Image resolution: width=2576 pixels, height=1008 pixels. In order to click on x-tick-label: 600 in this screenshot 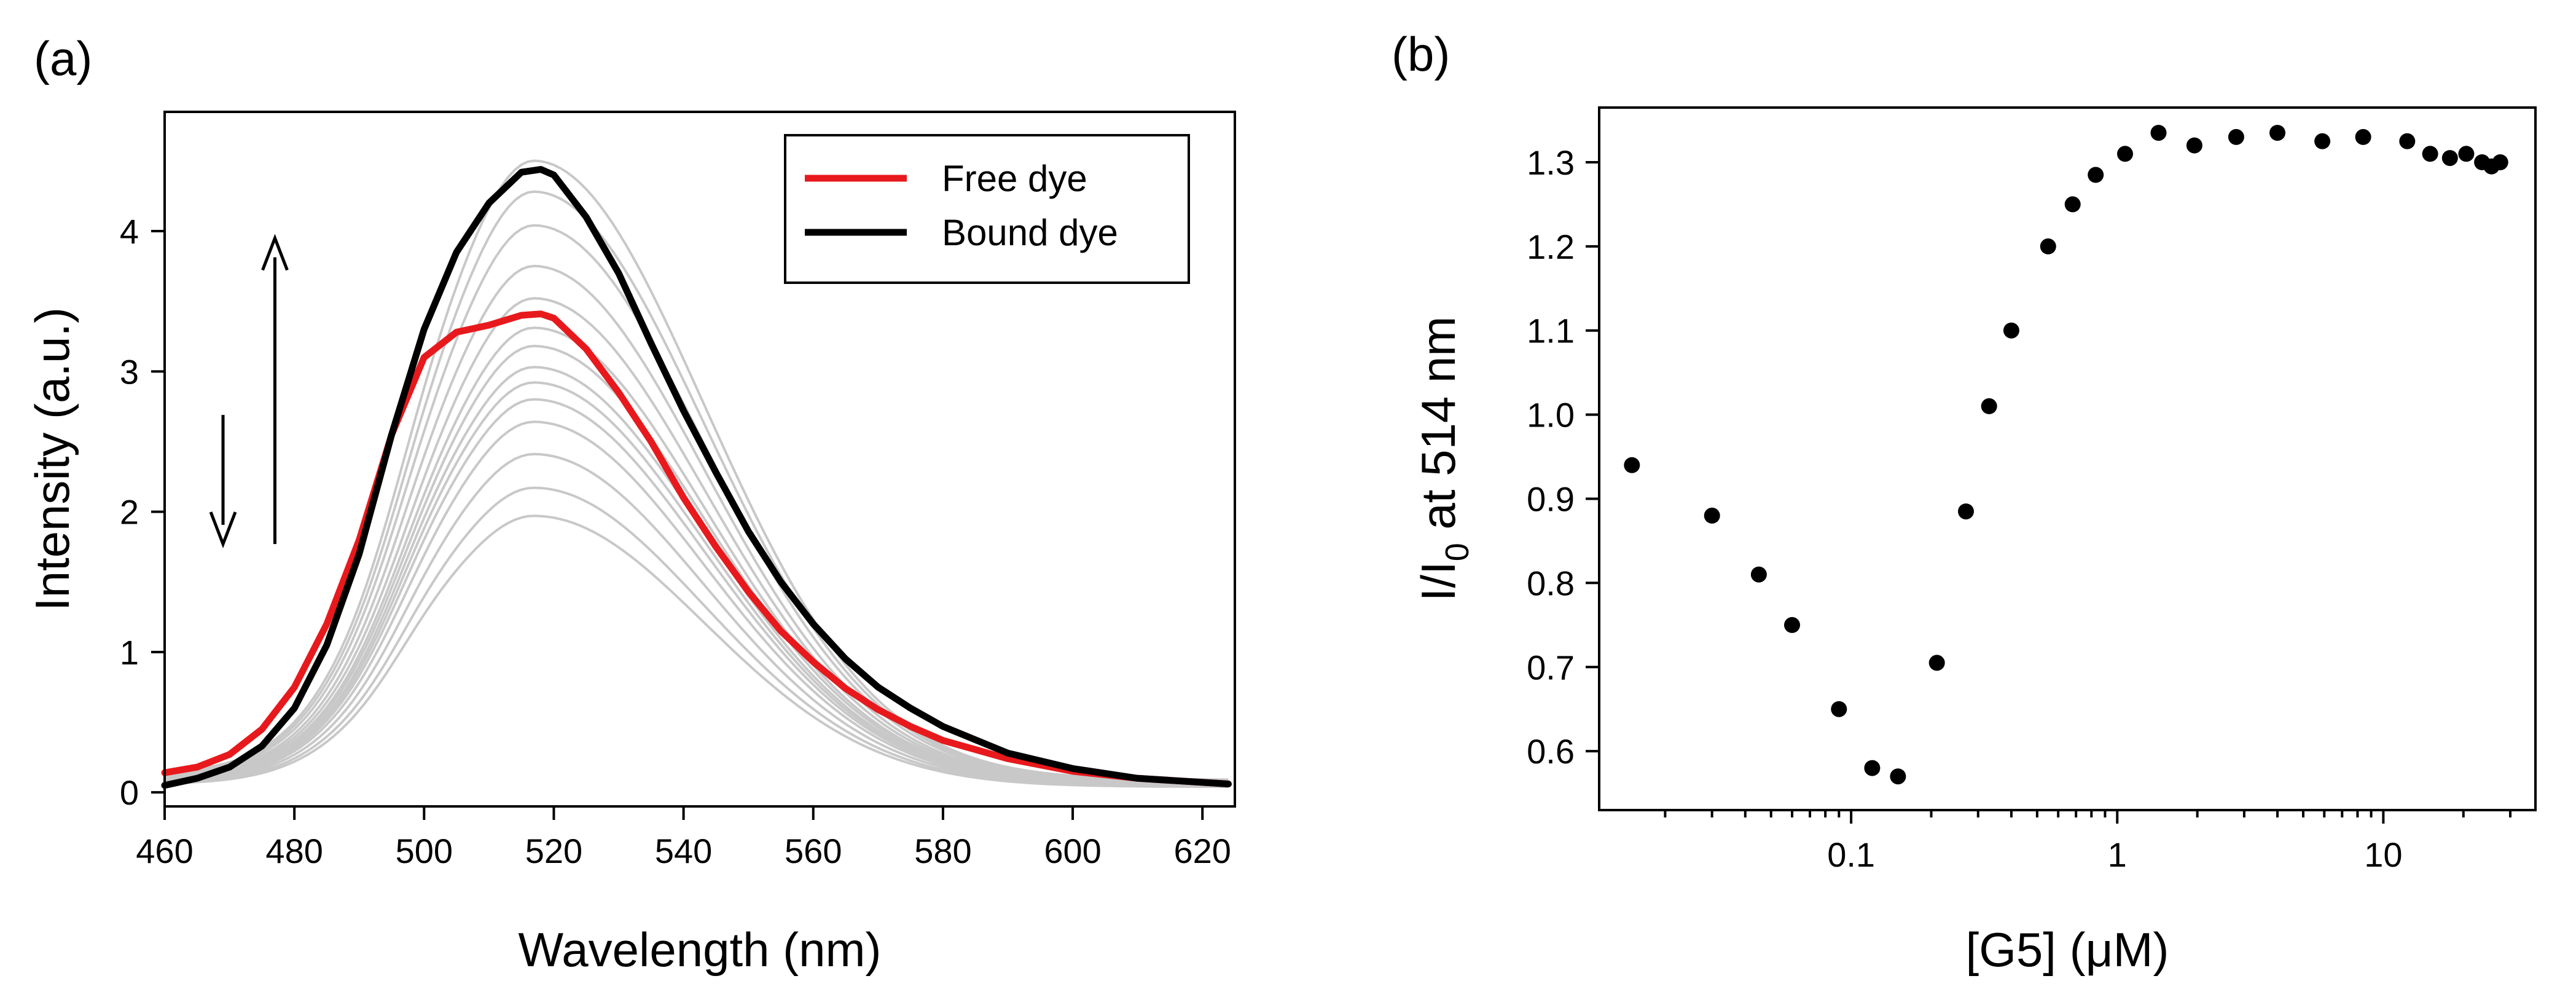, I will do `click(1072, 851)`.